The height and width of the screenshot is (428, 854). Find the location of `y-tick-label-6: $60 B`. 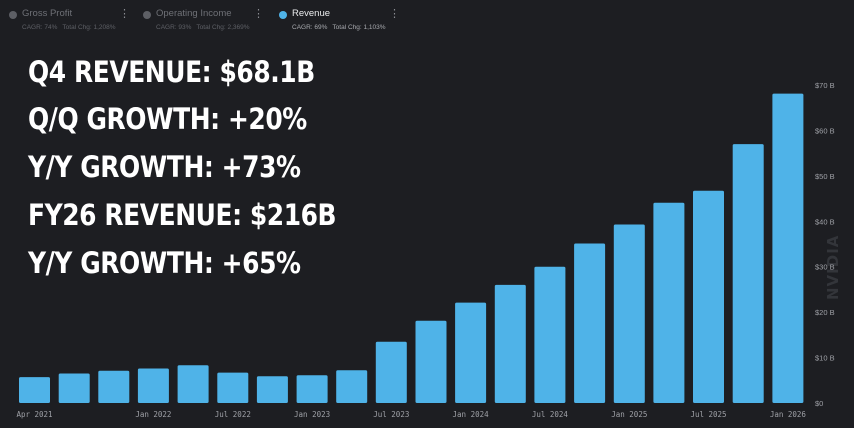

y-tick-label-6: $60 B is located at coordinates (825, 130).